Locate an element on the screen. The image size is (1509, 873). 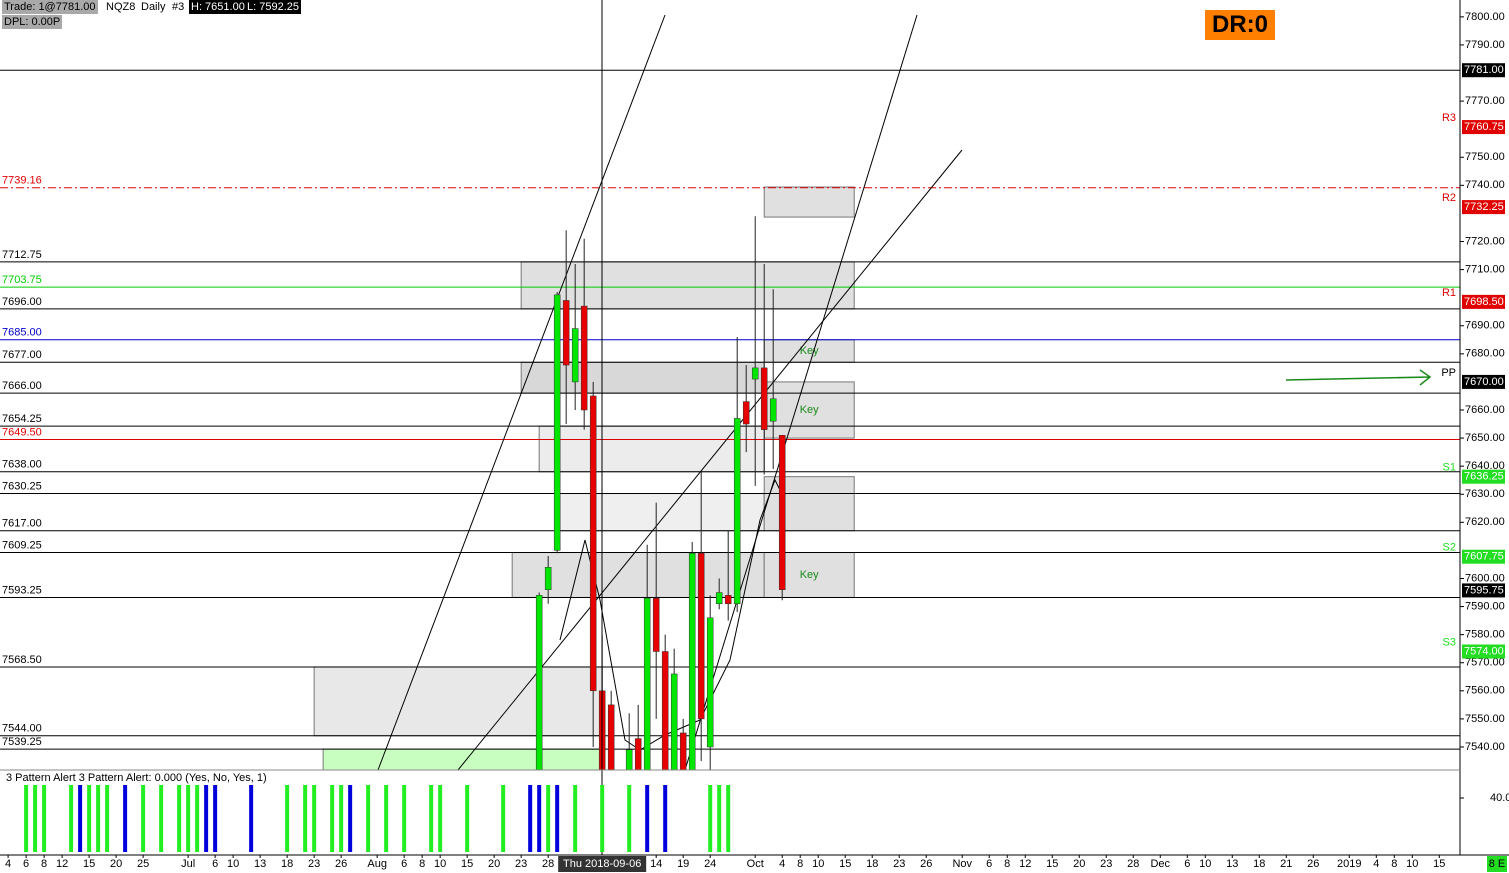
price-tag-label: 7574.00 is located at coordinates (1484, 651).